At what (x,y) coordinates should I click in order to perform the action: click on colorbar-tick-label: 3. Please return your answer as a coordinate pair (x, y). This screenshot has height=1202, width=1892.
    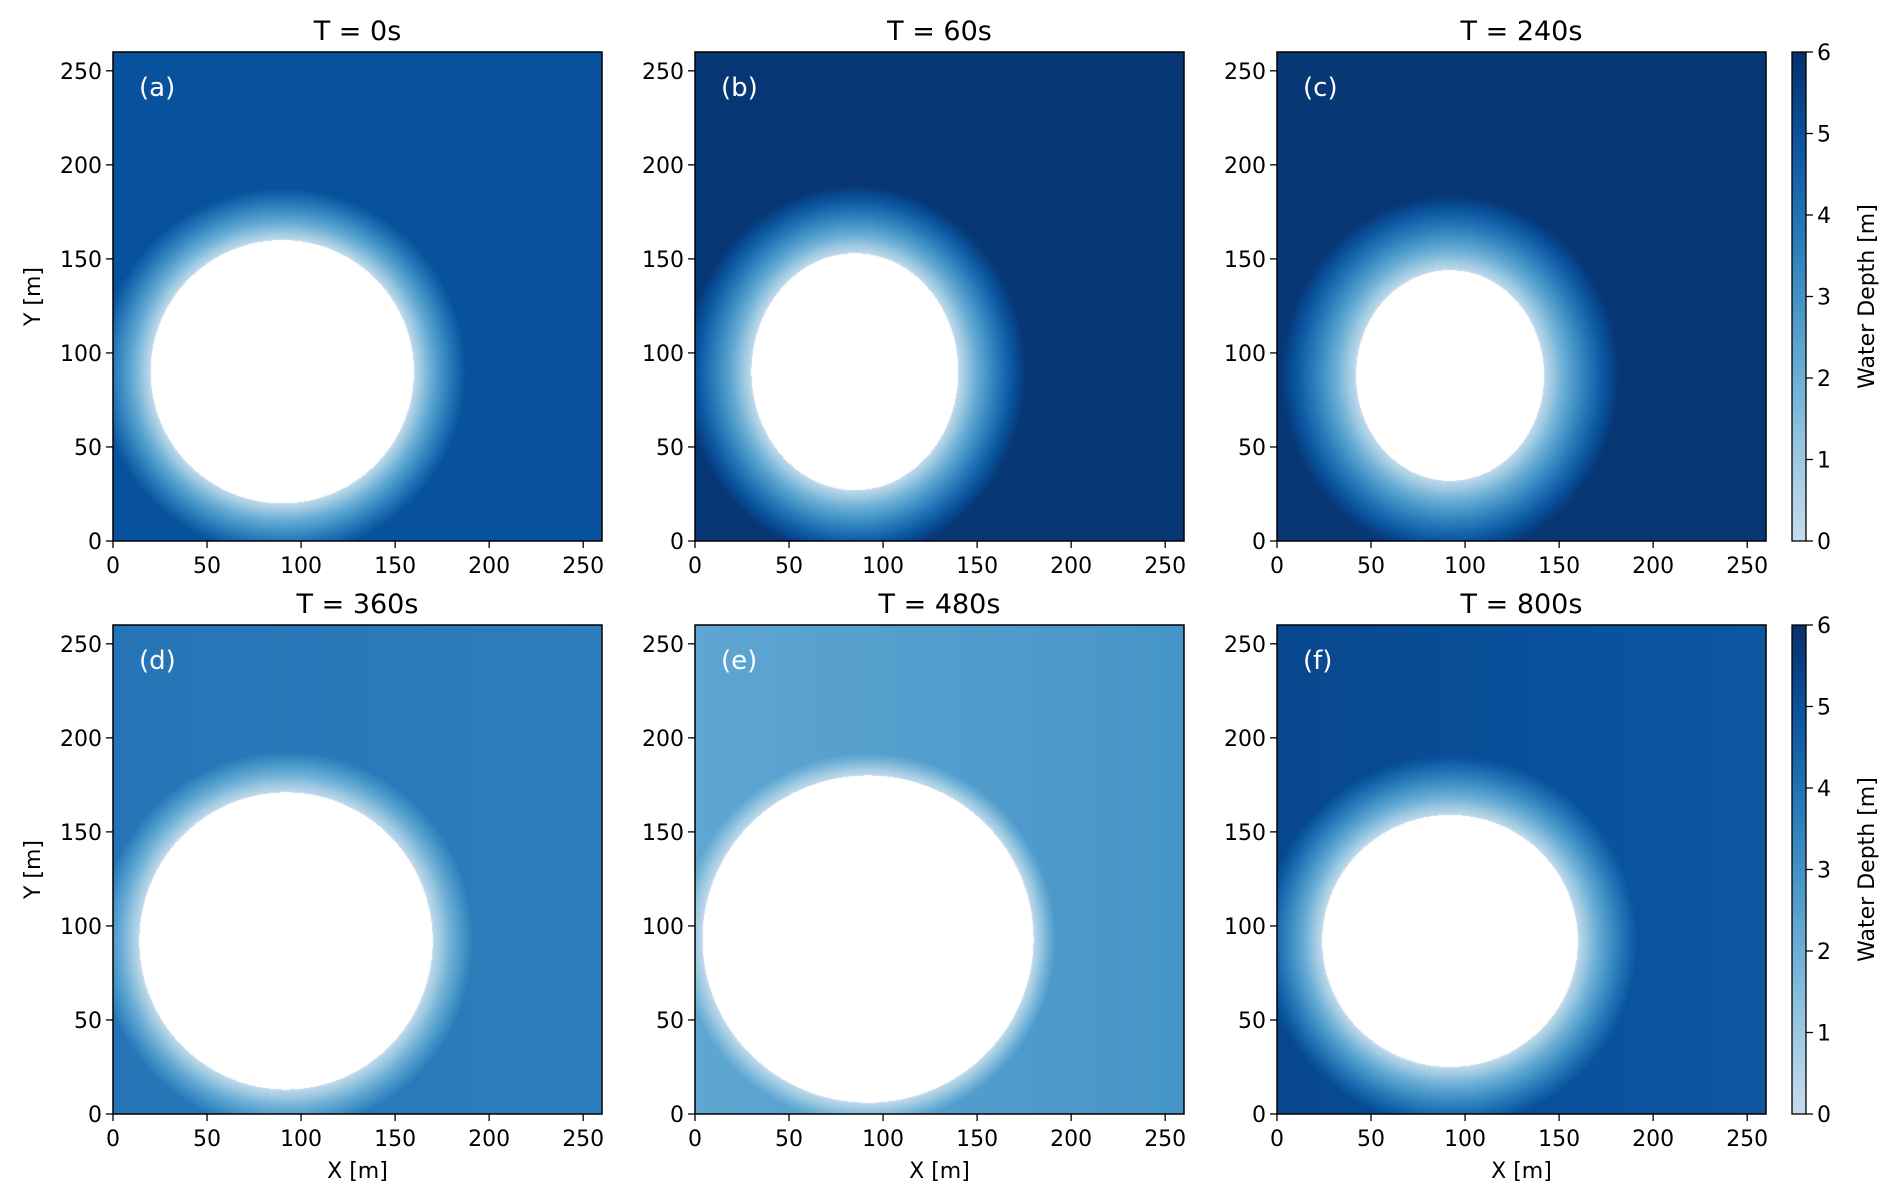
    Looking at the image, I should click on (1824, 871).